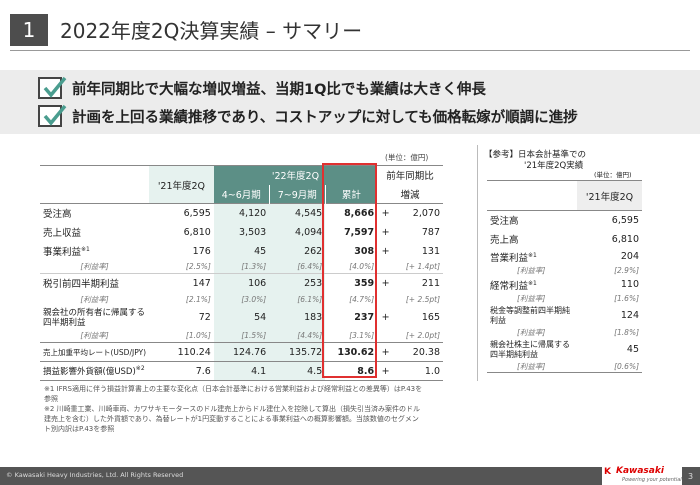 The width and height of the screenshot is (700, 485). What do you see at coordinates (410, 195) in the screenshot?
I see `col-yoy-sub-header: 増減` at bounding box center [410, 195].